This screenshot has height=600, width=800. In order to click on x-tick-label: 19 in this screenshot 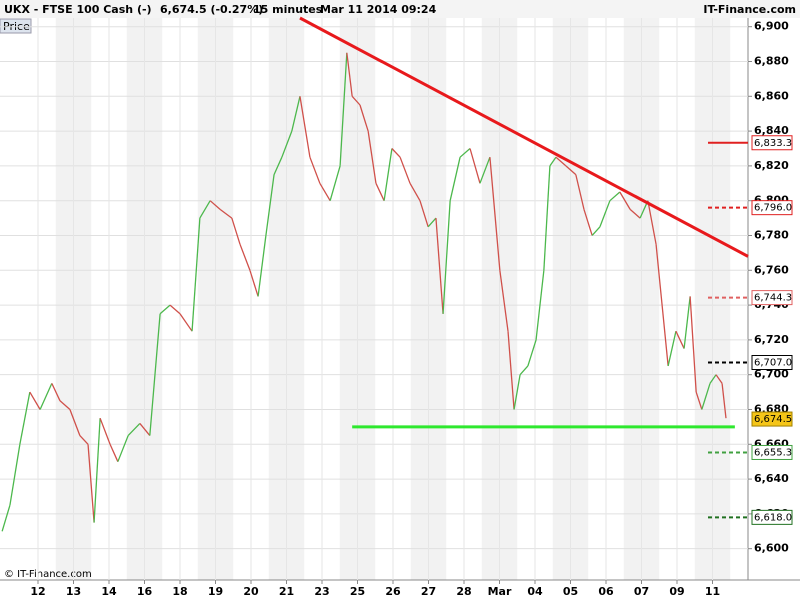, I will do `click(215, 591)`.